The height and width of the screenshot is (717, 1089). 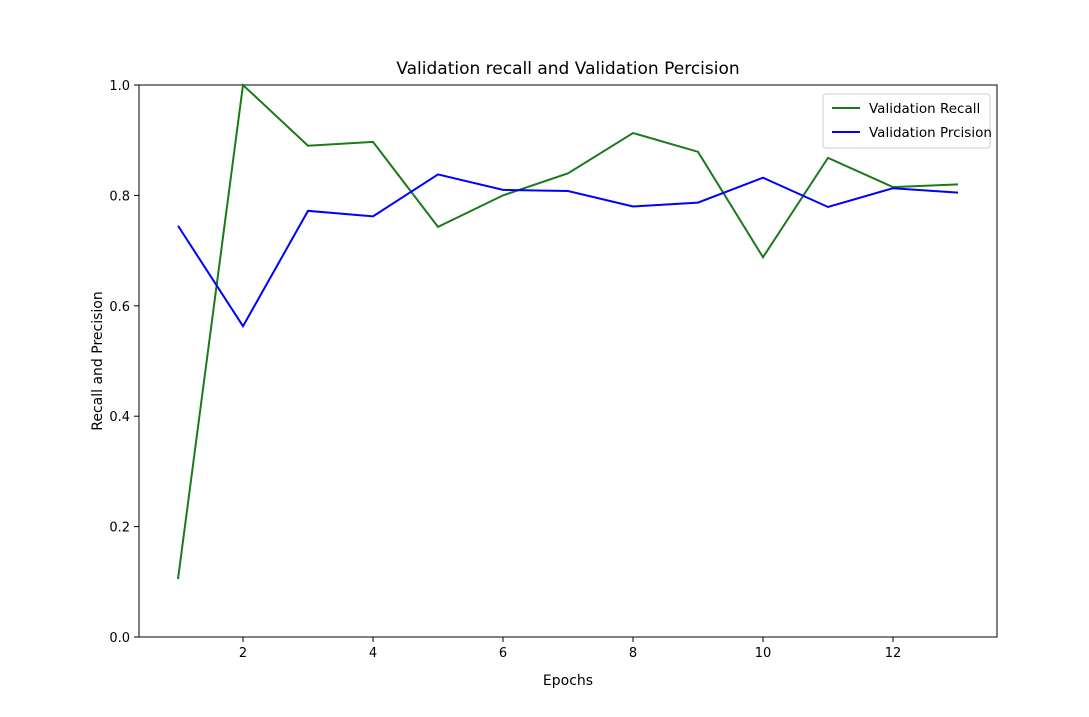 I want to click on legend-entry: Validation Prcision, so click(x=930, y=133).